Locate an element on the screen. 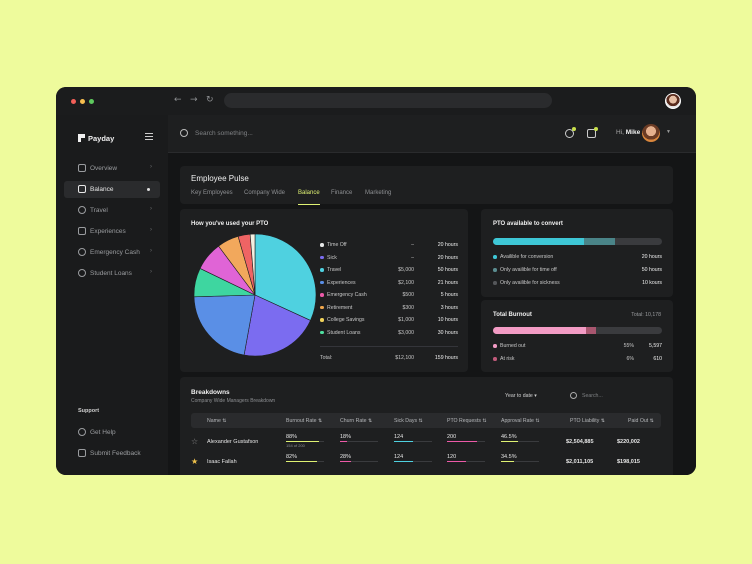 This screenshot has width=752, height=564. breakdowns-subtitle: Company Wide Managers Breakdown is located at coordinates (233, 401).